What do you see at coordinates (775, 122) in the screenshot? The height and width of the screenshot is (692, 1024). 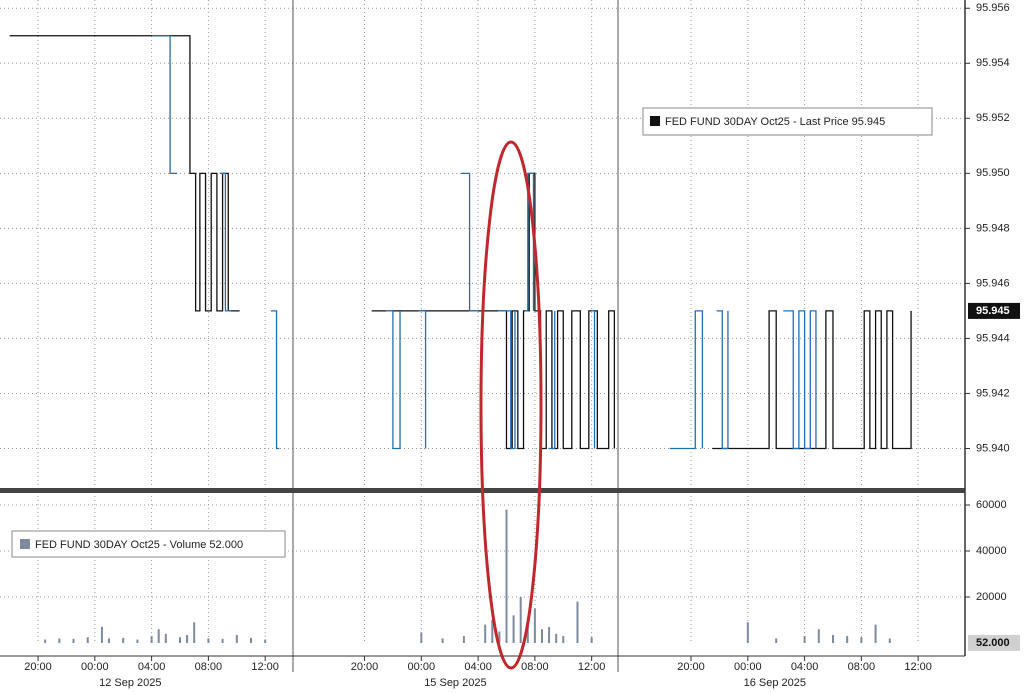 I see `legend-text: FED FUND 30DAY Oct25 - Last Price 95.945` at bounding box center [775, 122].